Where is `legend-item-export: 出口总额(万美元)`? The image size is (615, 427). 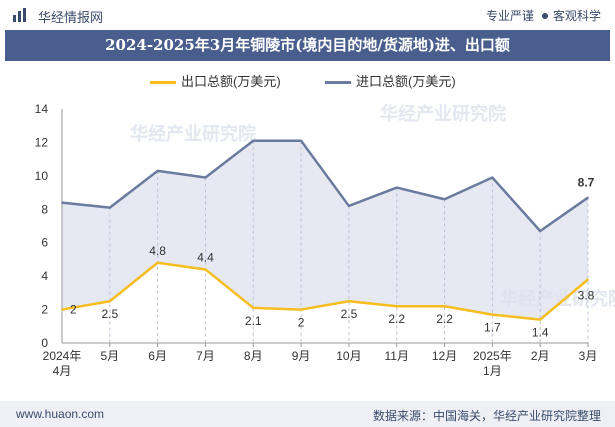 legend-item-export: 出口总额(万美元) is located at coordinates (215, 80).